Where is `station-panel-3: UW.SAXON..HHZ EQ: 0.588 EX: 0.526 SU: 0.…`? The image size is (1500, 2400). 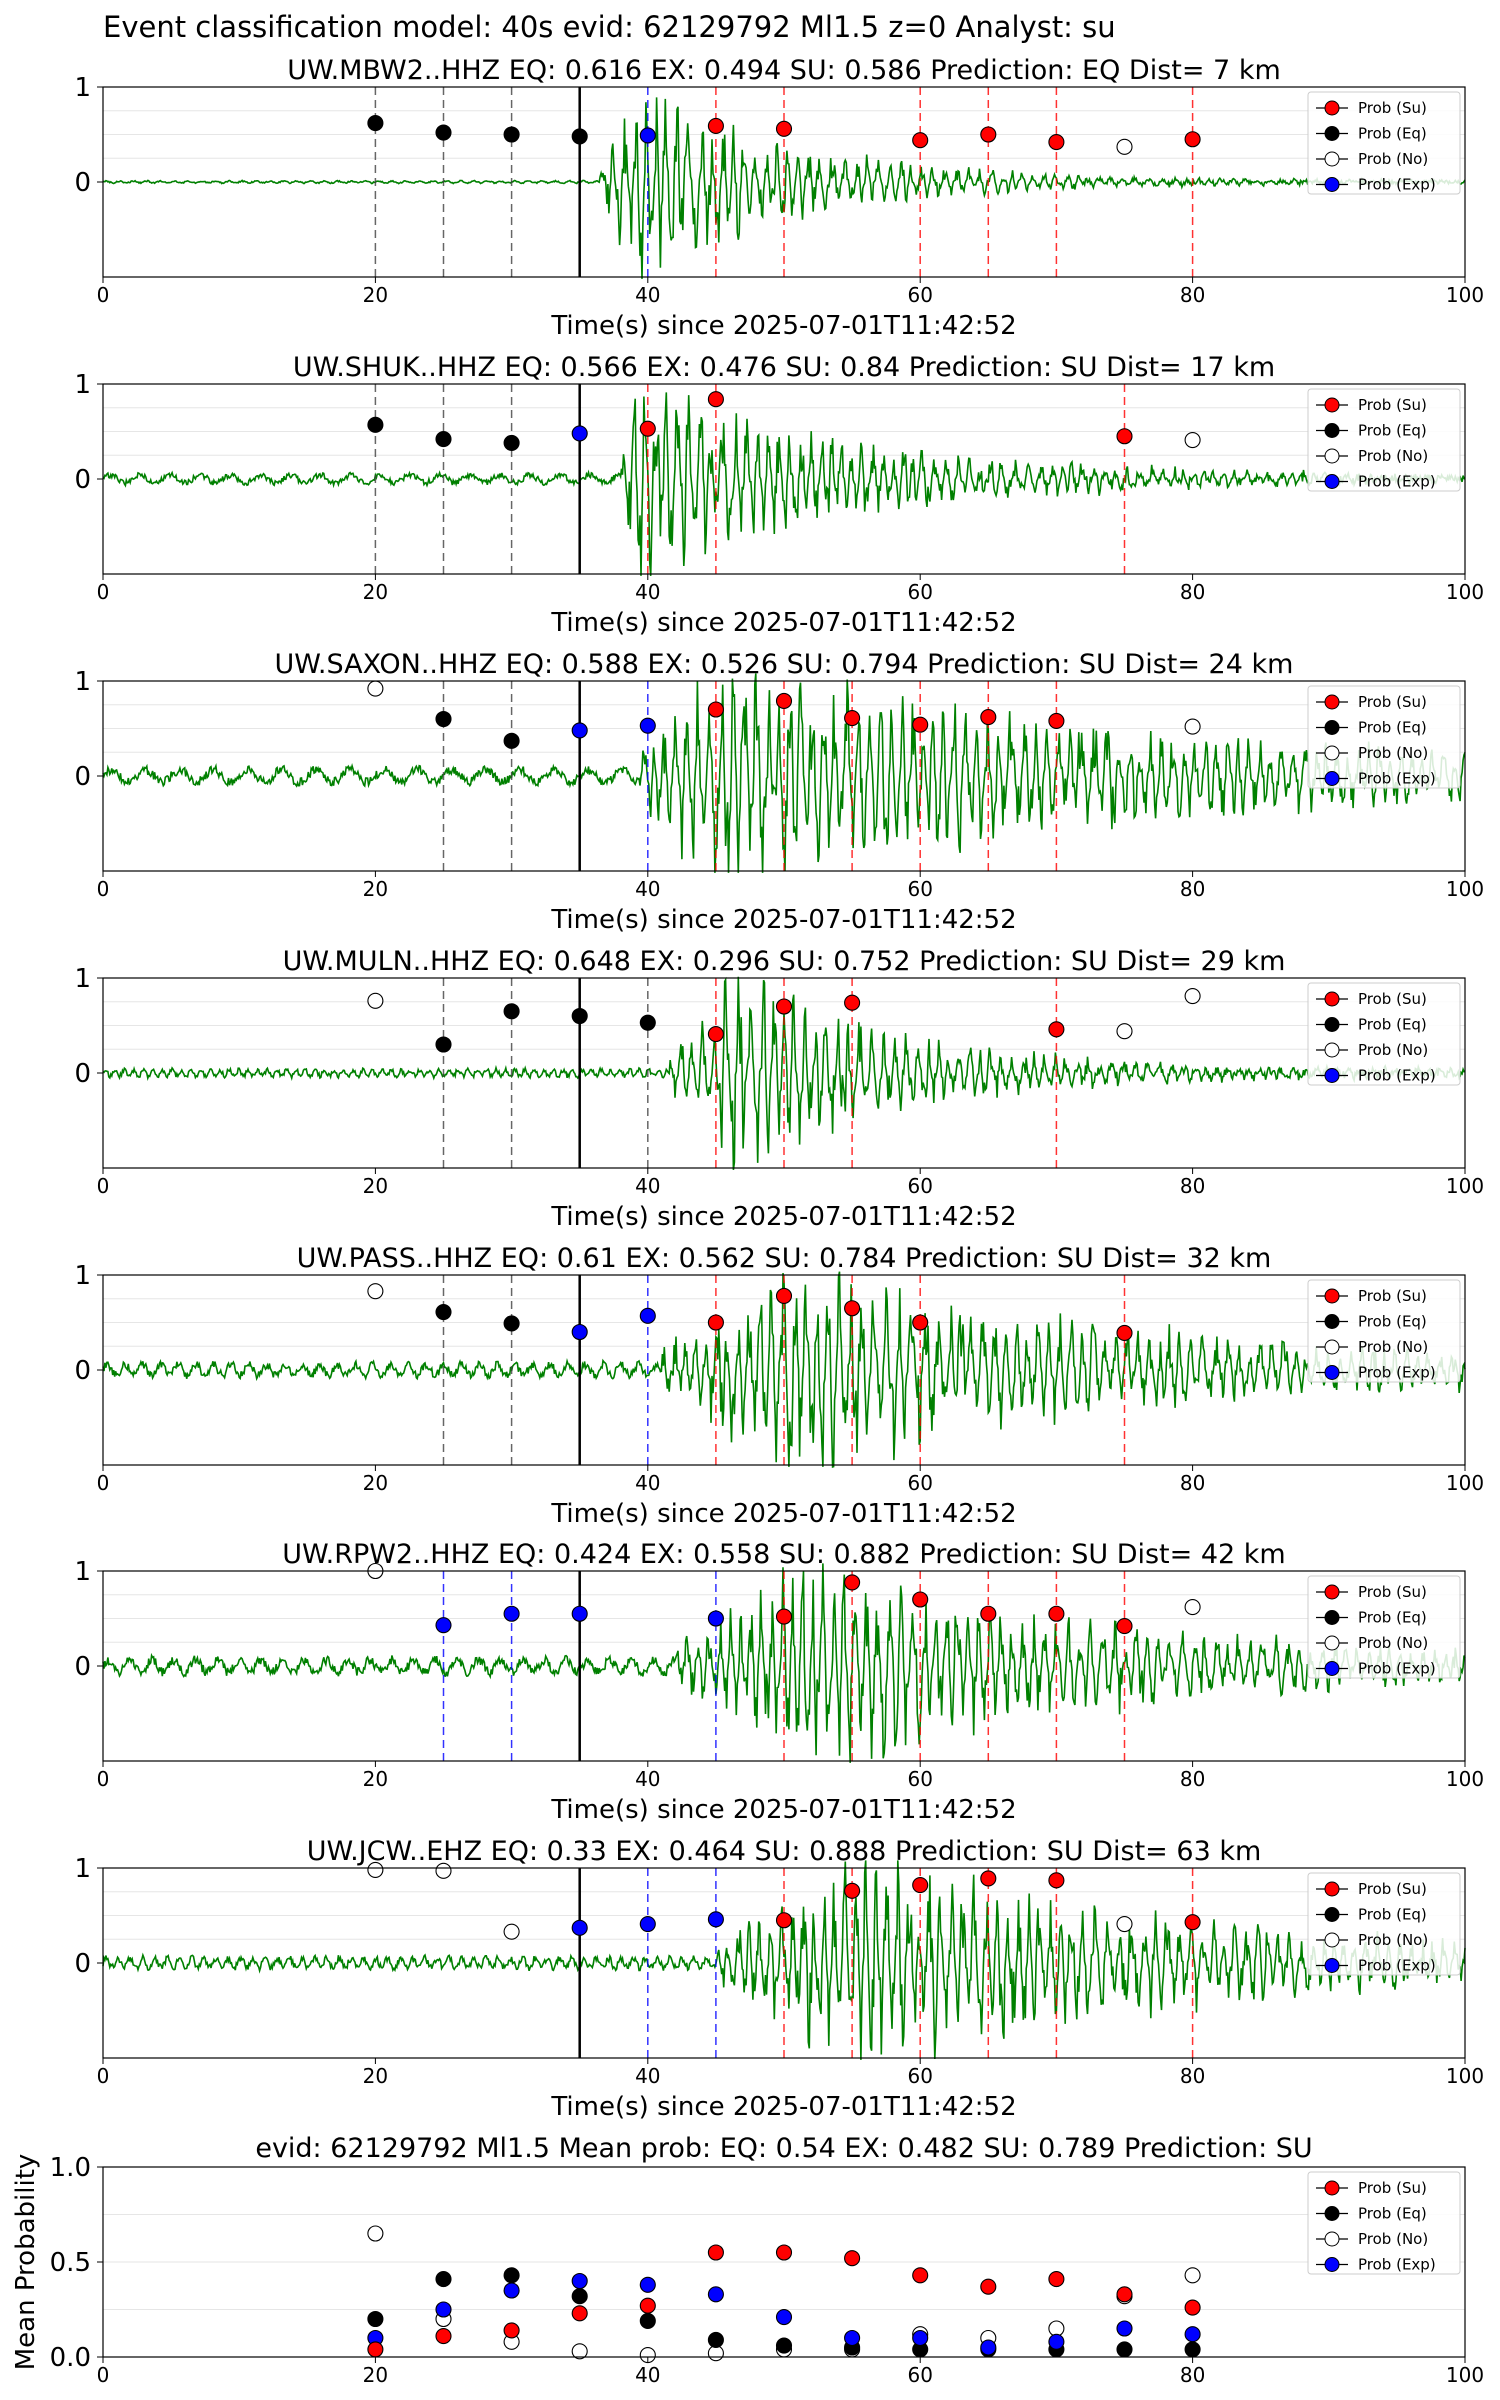 station-panel-3: UW.SAXON..HHZ EQ: 0.588 EX: 0.526 SU: 0.… is located at coordinates (779, 792).